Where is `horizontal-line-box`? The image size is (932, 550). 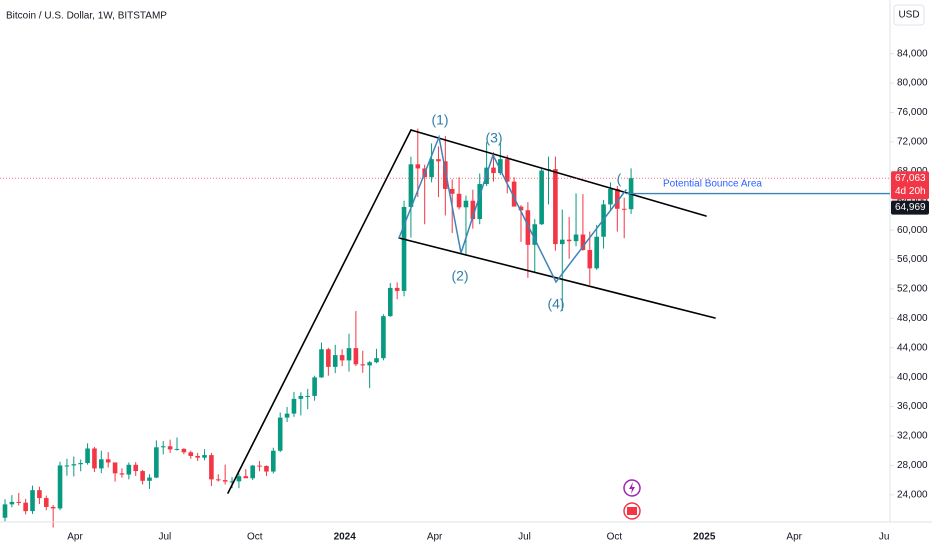
horizontal-line-box is located at coordinates (910, 207).